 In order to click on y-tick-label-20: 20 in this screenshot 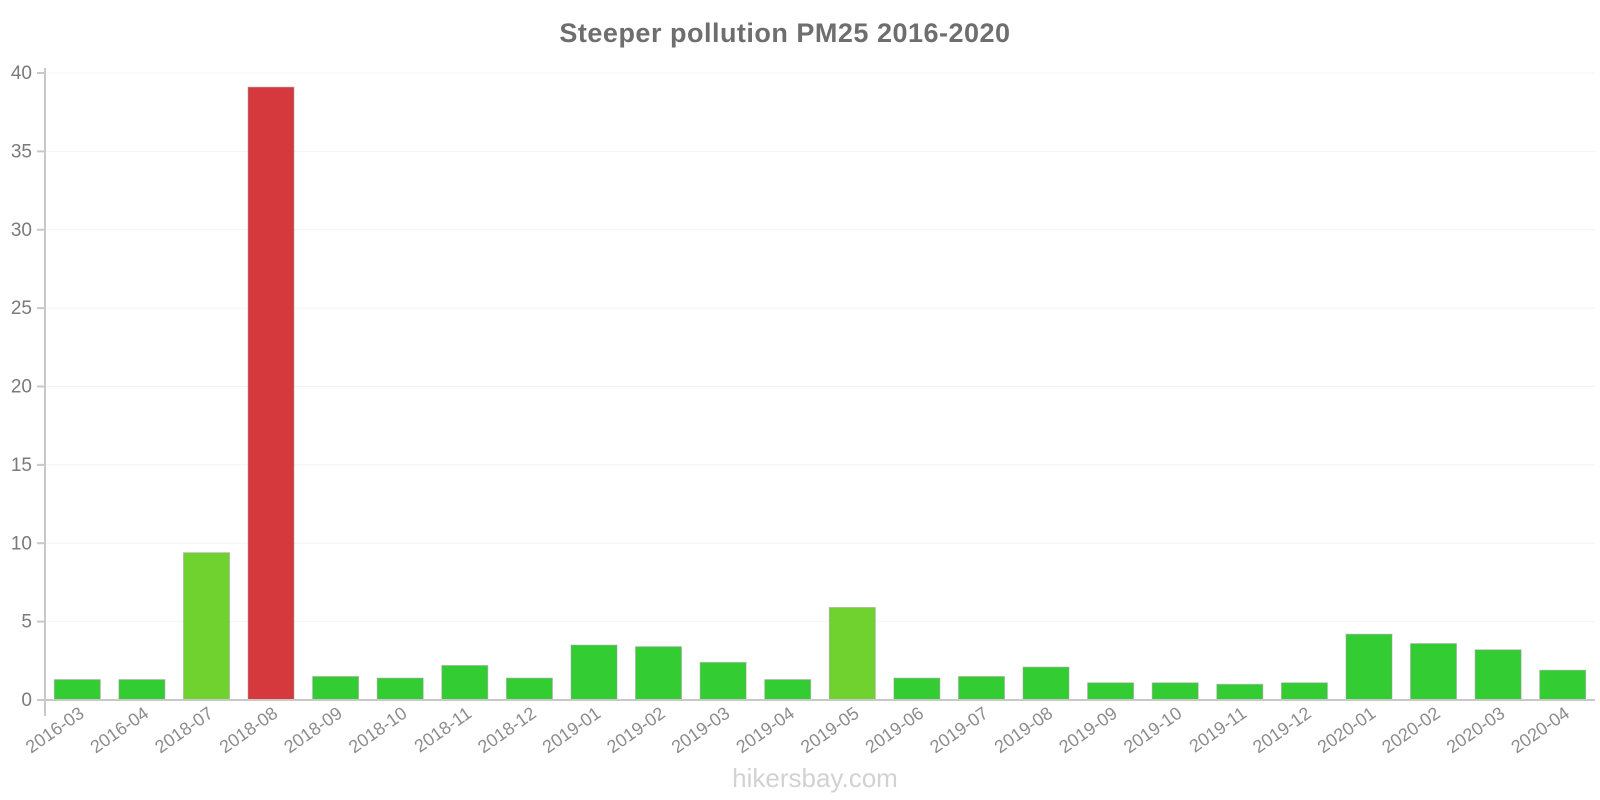, I will do `click(21, 387)`.